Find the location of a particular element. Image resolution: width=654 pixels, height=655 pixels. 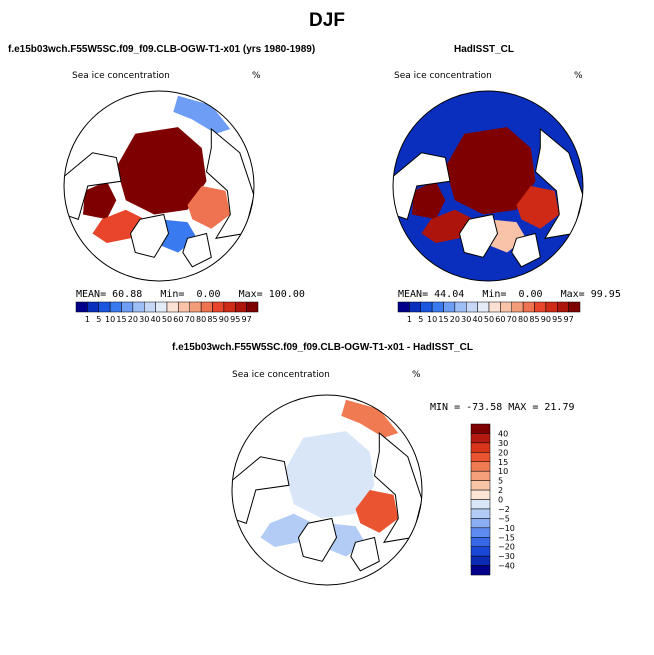

colorbar-tick-label: 97 is located at coordinates (569, 319).